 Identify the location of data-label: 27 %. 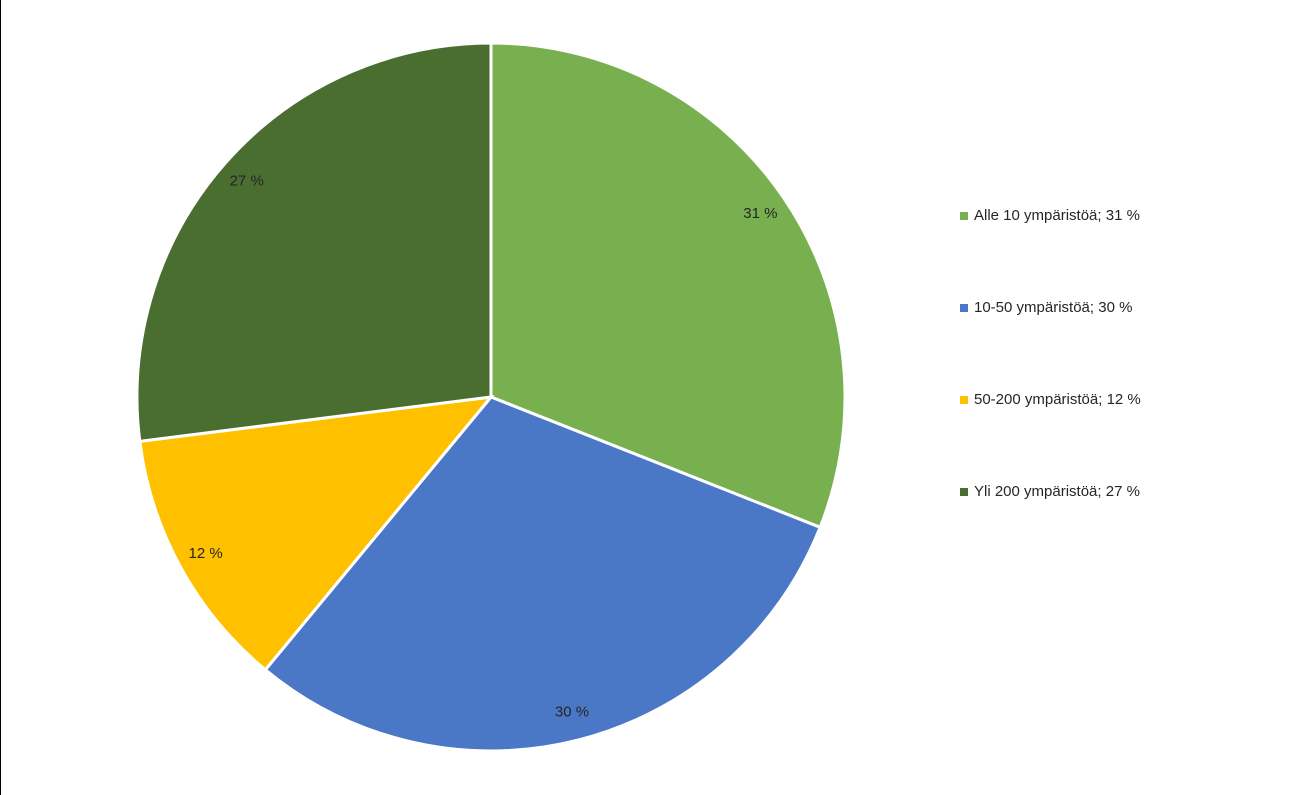
(247, 181).